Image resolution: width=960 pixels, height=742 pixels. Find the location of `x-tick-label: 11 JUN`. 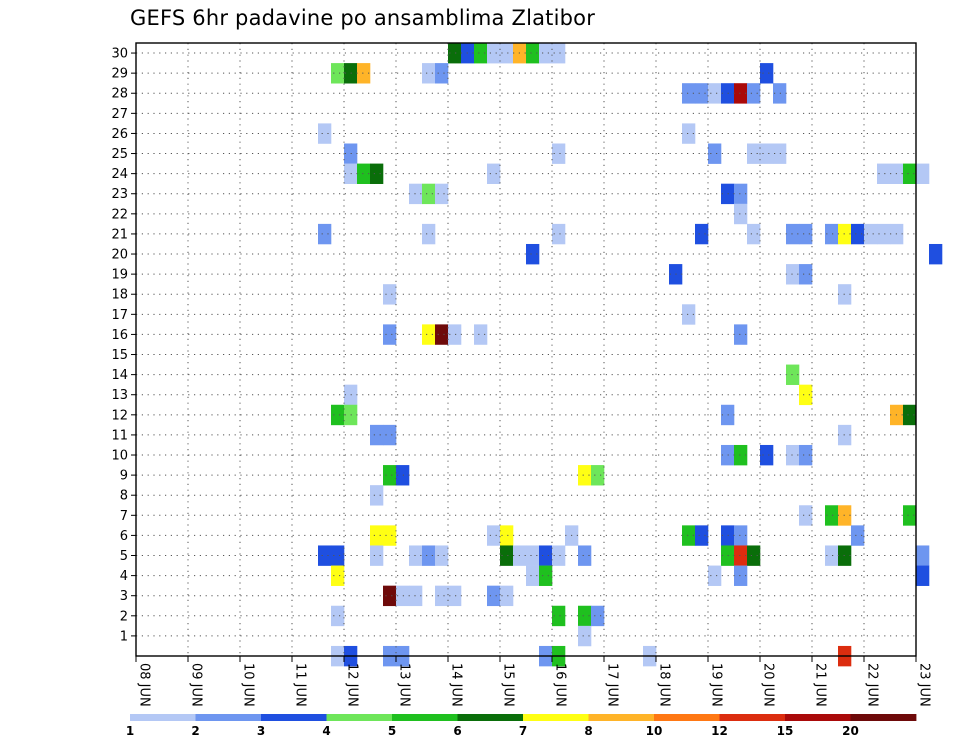

x-tick-label: 11 JUN is located at coordinates (300, 685).